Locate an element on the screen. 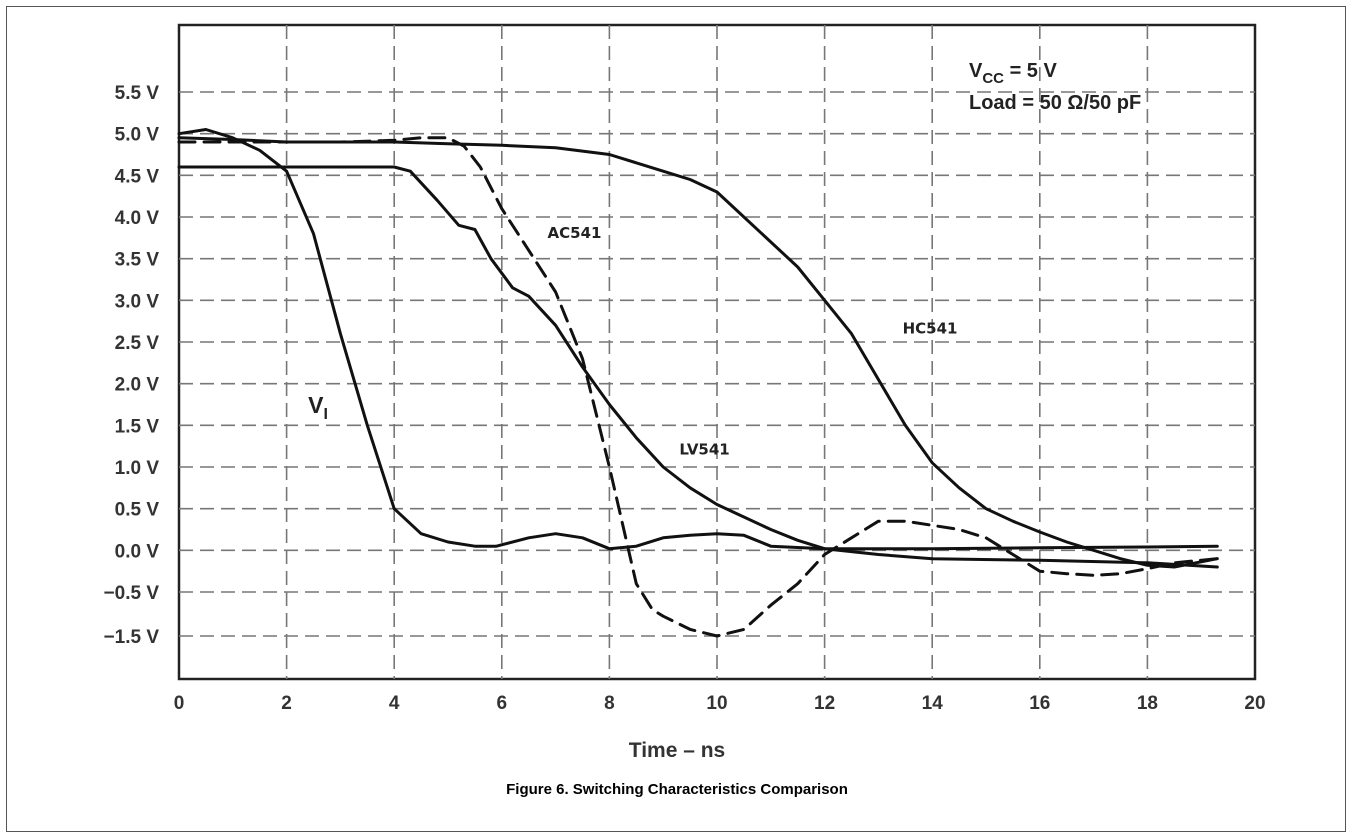  x-tick-label: 4 is located at coordinates (394, 703).